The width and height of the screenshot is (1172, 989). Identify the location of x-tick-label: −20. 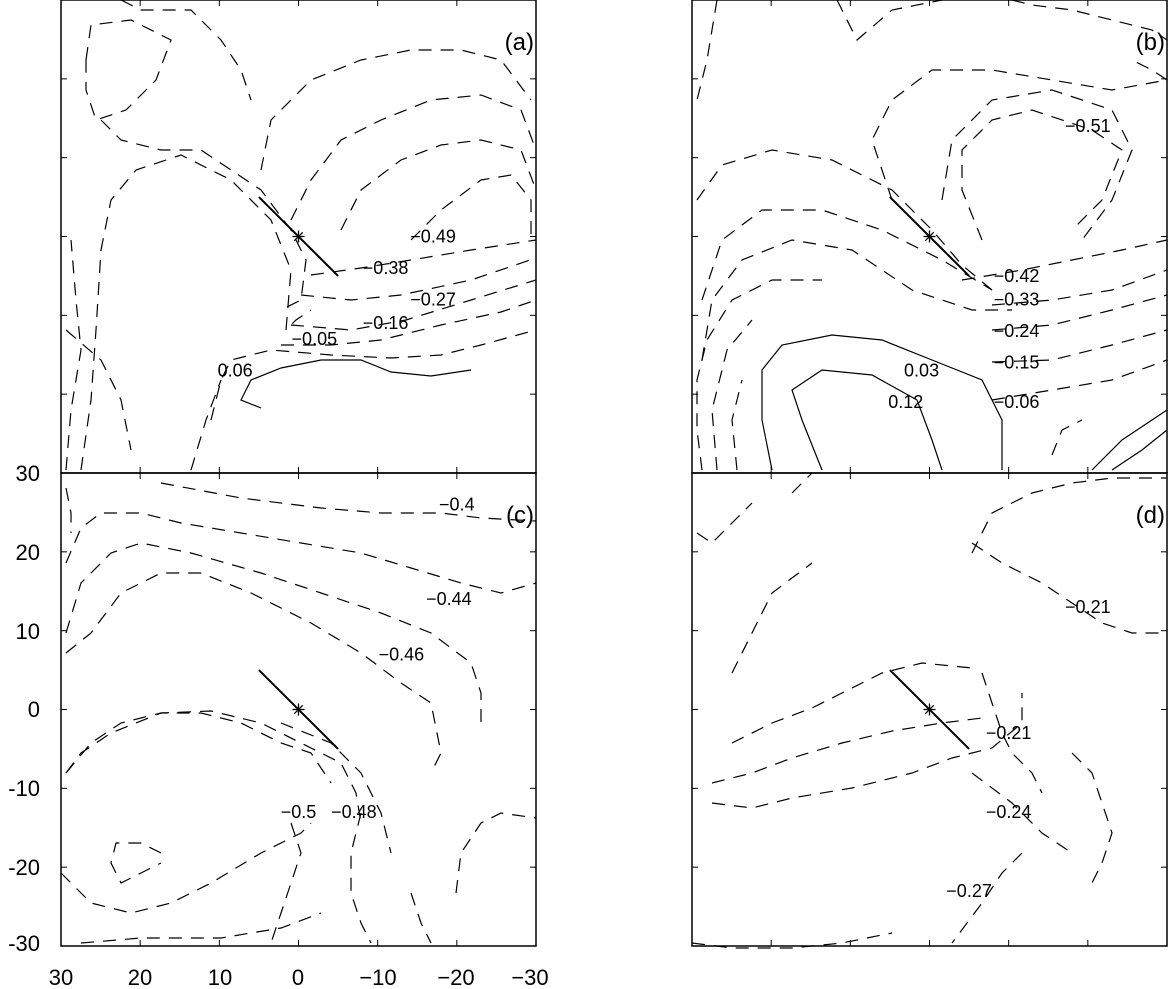
(455, 977).